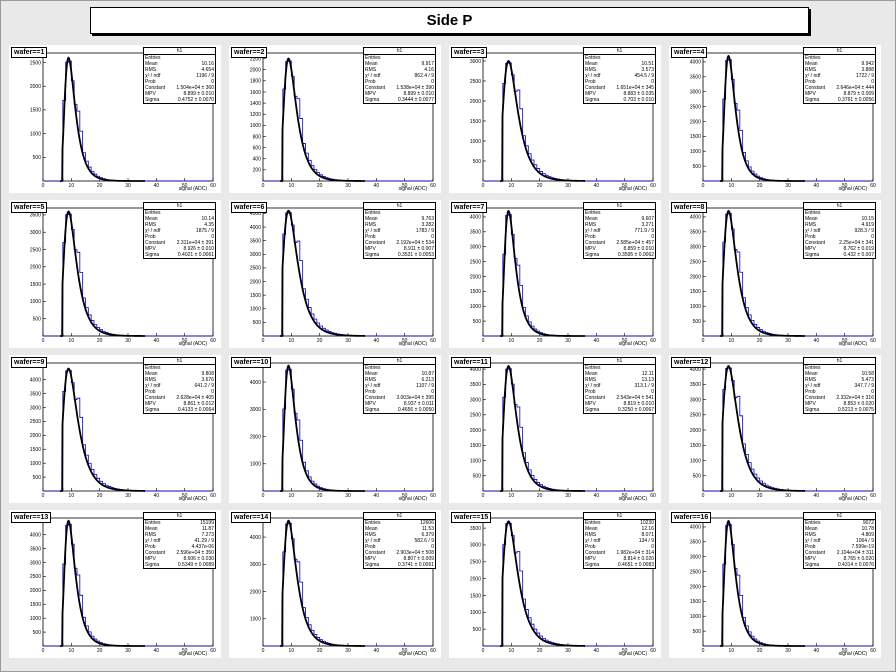  Describe the element at coordinates (179, 374) in the screenshot. I see `stats-row-mean: Mean 9.808` at that location.